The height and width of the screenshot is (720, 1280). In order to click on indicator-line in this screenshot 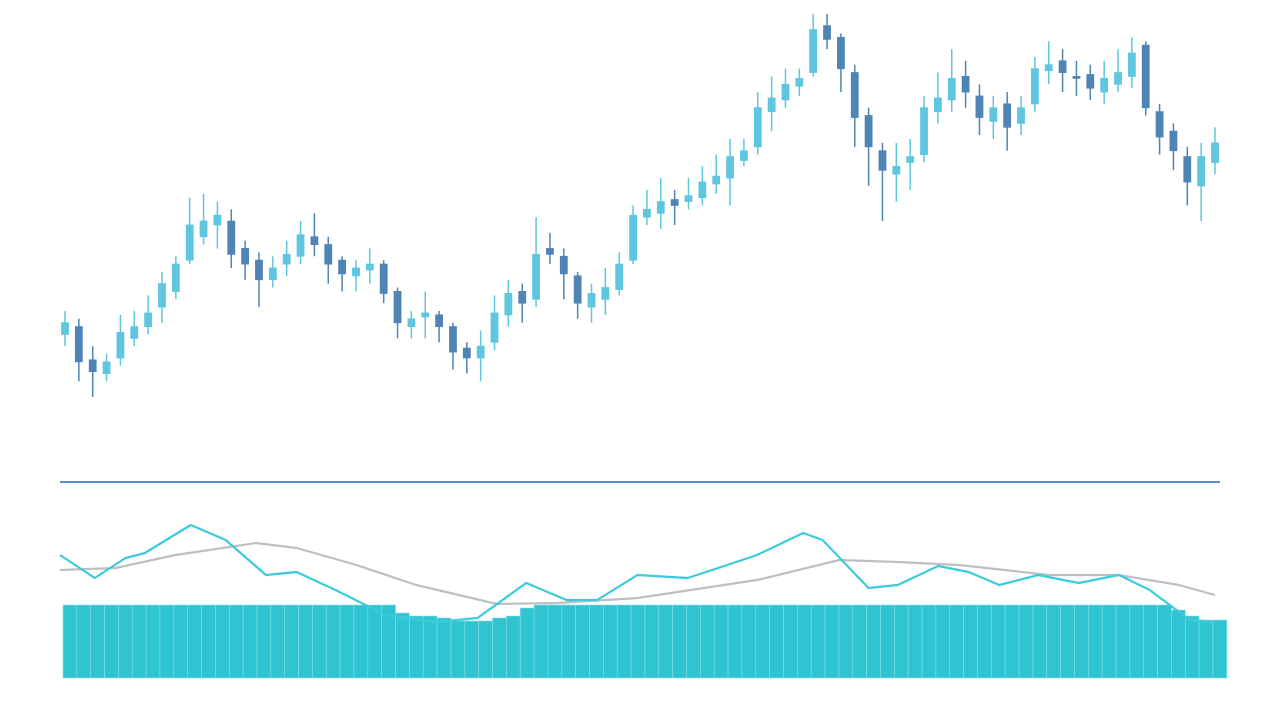, I will do `click(637, 573)`.